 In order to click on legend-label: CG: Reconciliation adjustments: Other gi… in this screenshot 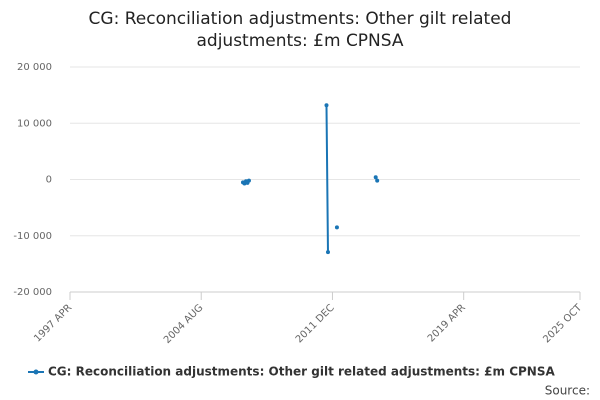, I will do `click(301, 372)`.